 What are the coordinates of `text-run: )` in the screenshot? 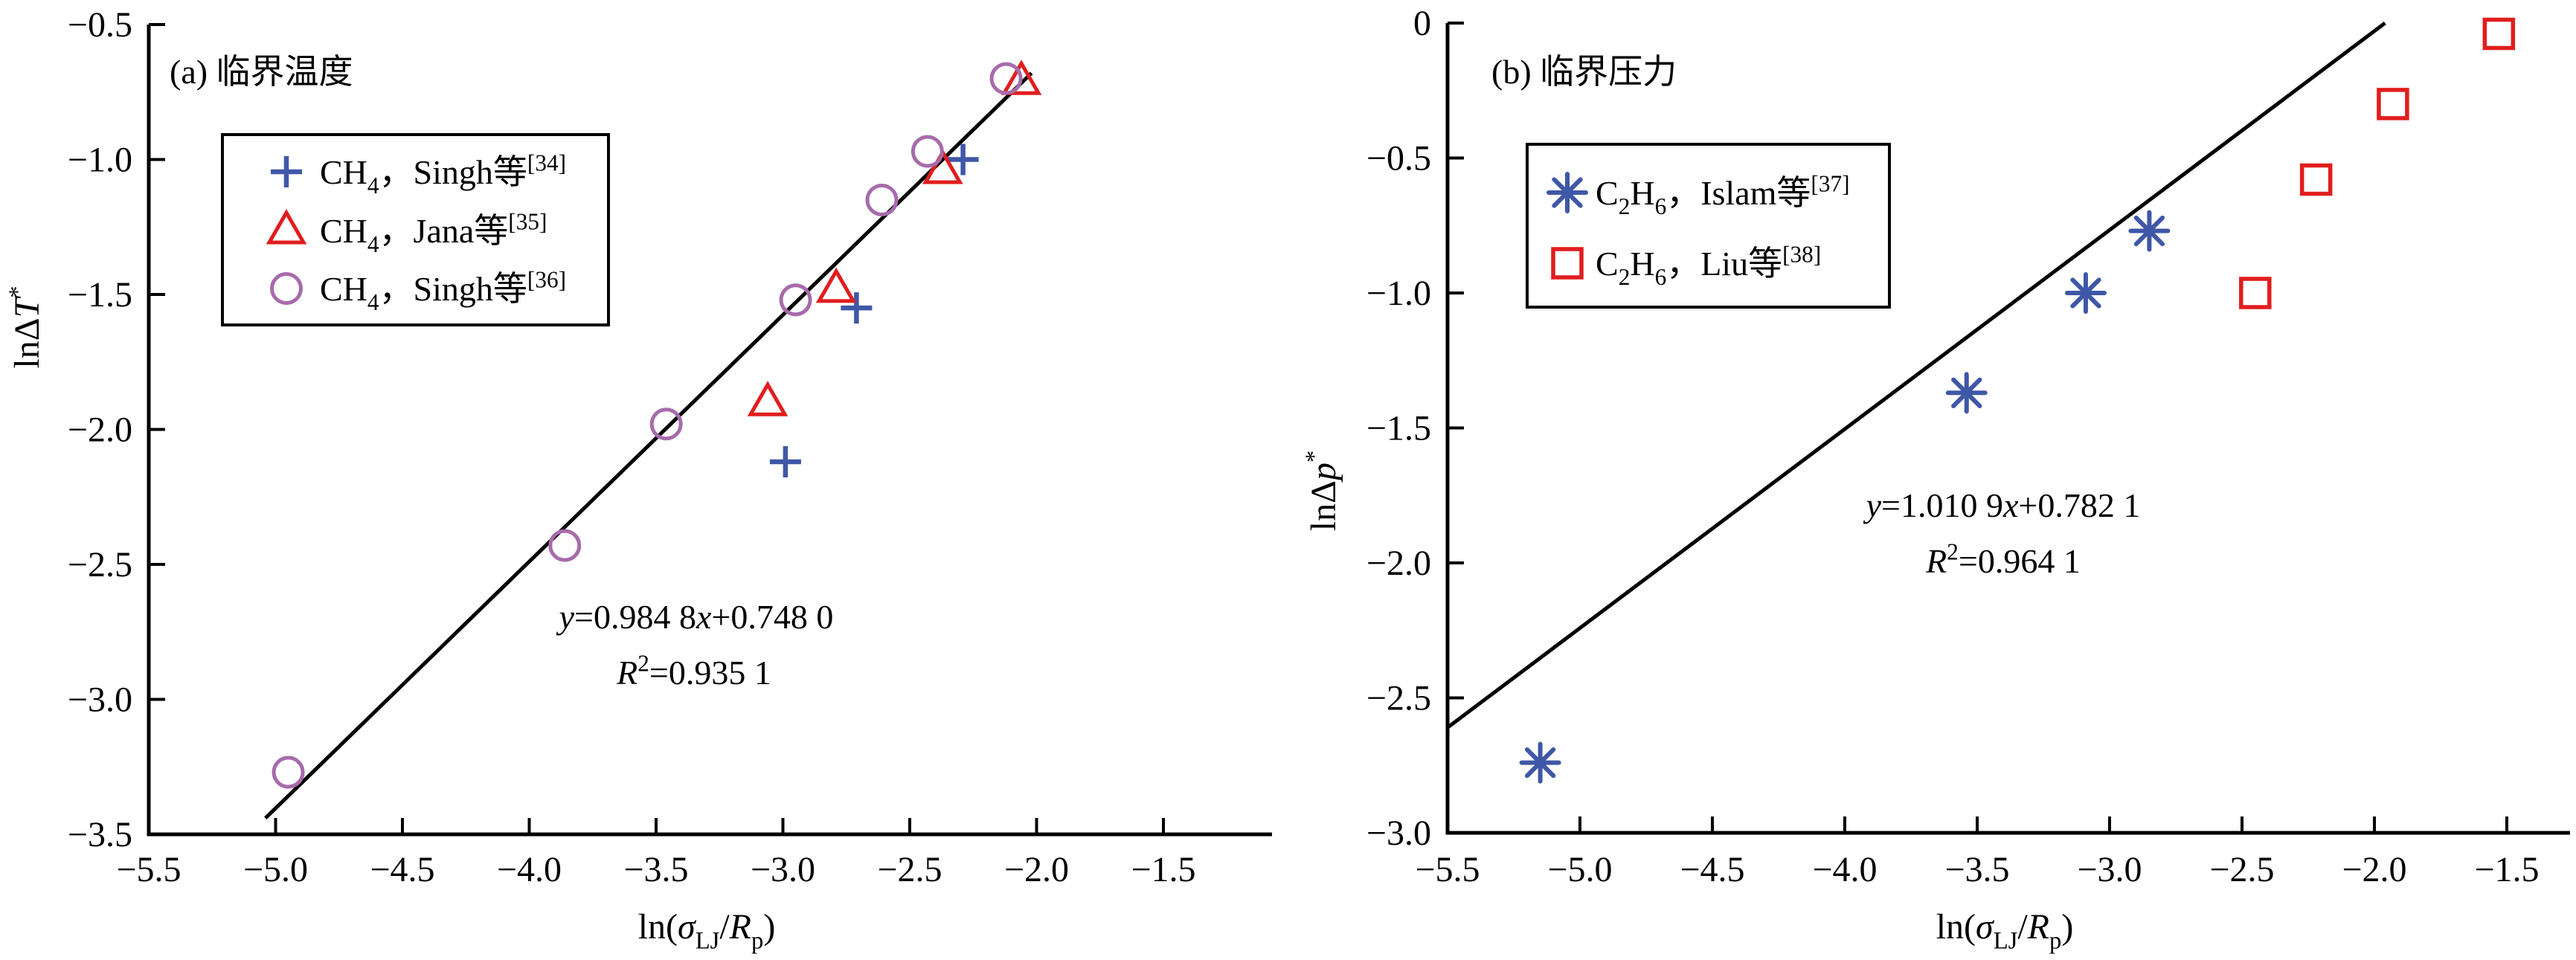 It's located at (2067, 927).